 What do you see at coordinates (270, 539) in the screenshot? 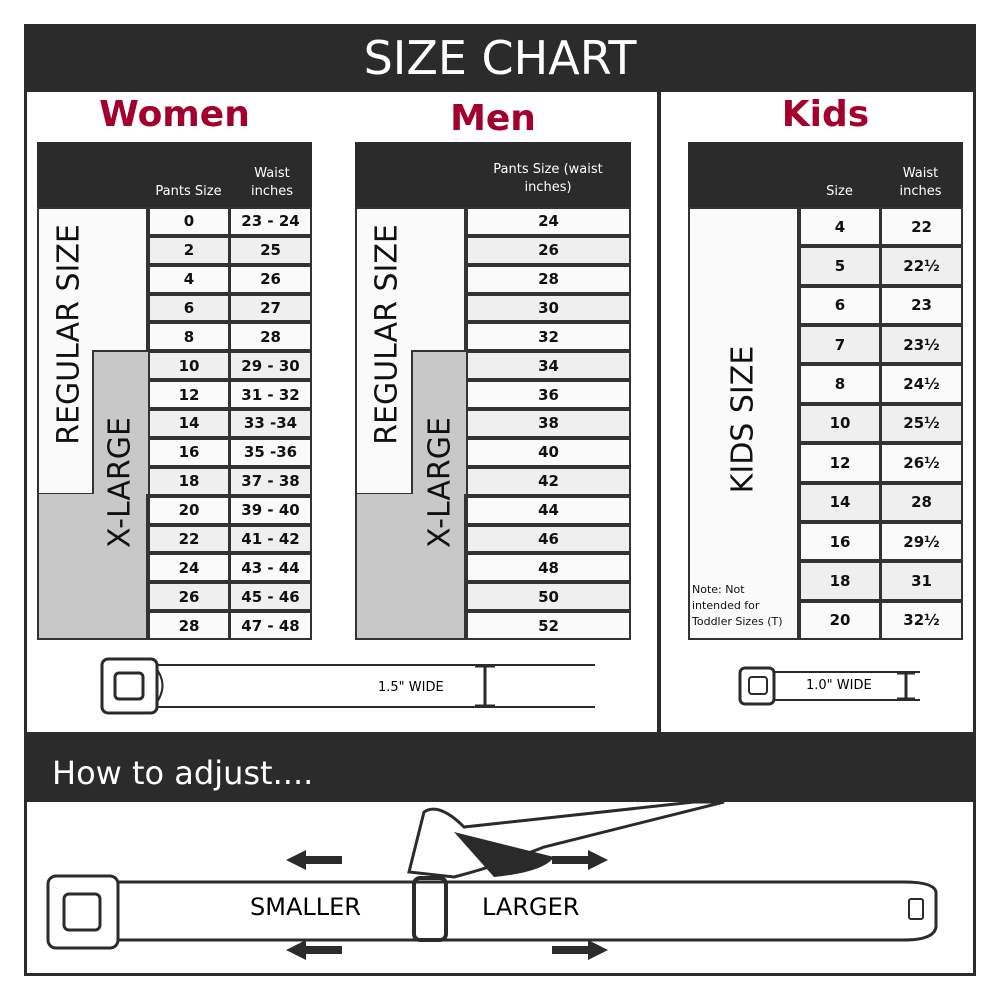
I see `women-waist-cell: 41 - 42` at bounding box center [270, 539].